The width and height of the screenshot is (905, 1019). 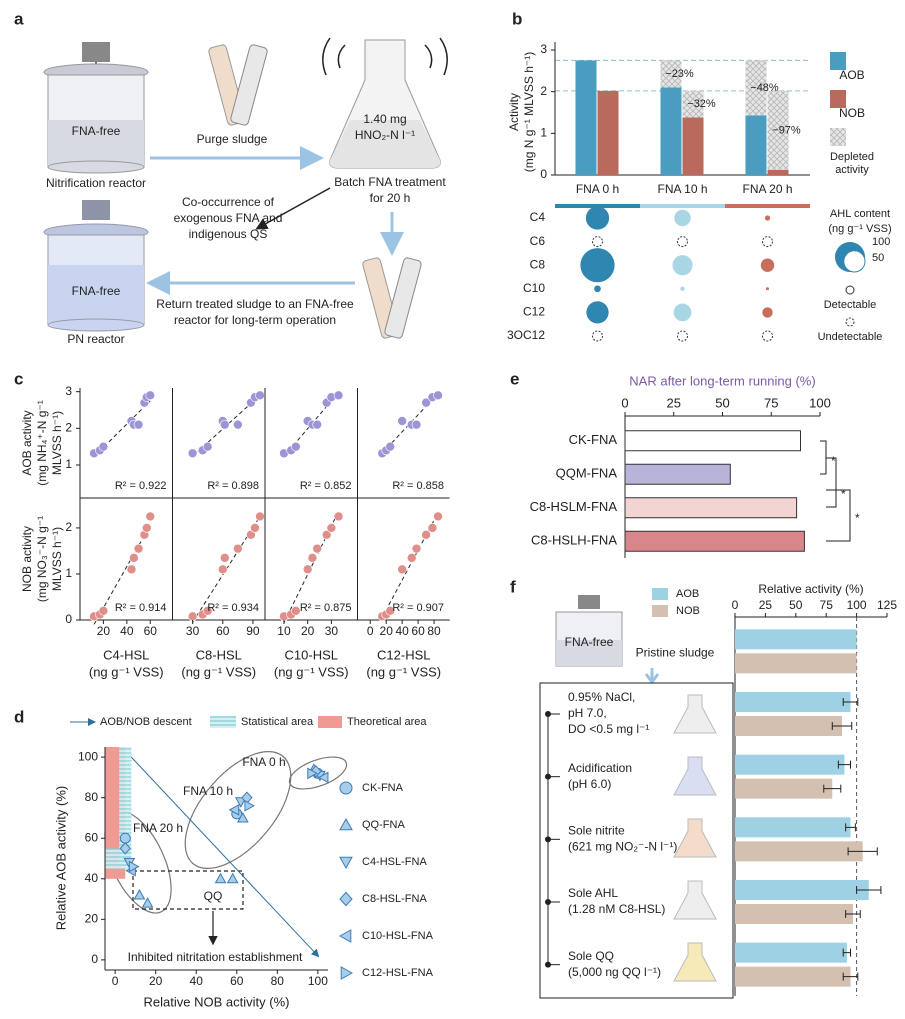 What do you see at coordinates (68, 573) in the screenshot?
I see `y-tick-label: 1` at bounding box center [68, 573].